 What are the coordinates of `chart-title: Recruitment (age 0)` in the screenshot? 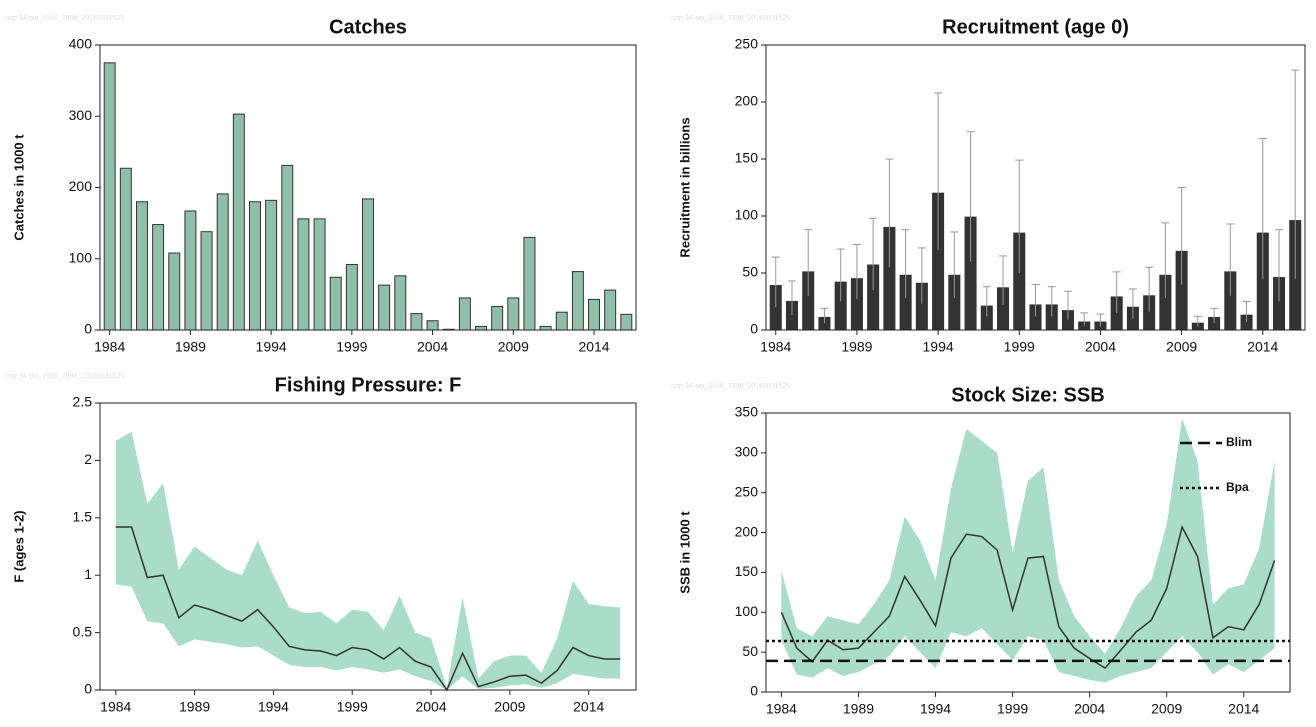 It's located at (1035, 27).